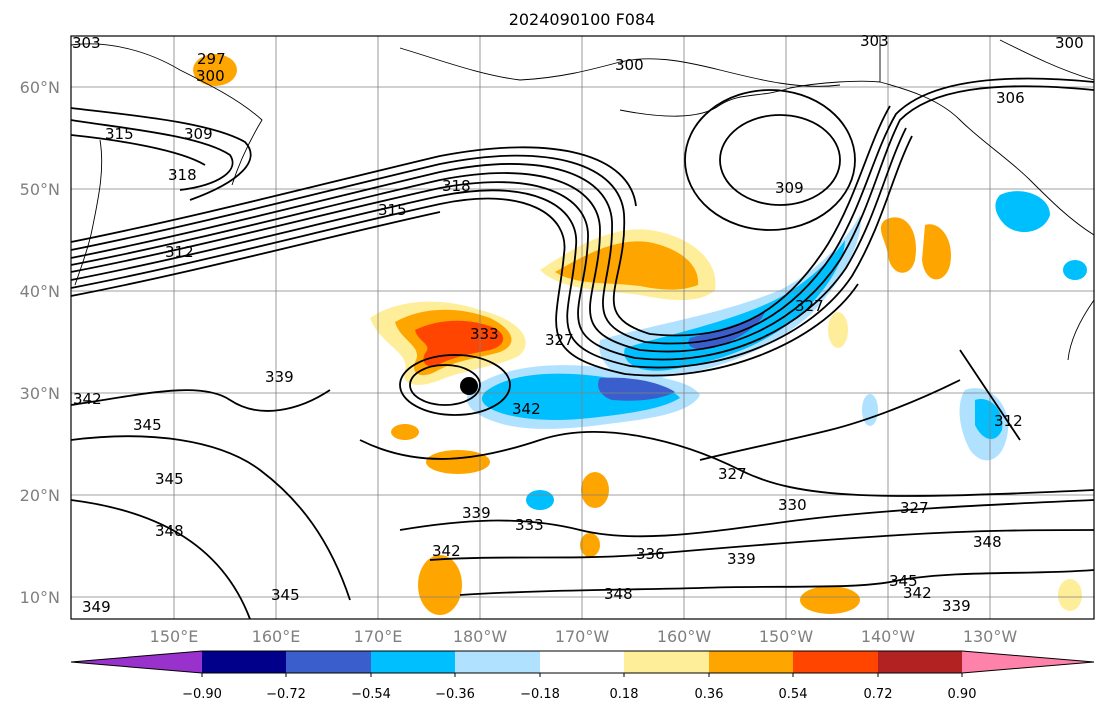  What do you see at coordinates (888, 636) in the screenshot?
I see `lon-label: 140°W` at bounding box center [888, 636].